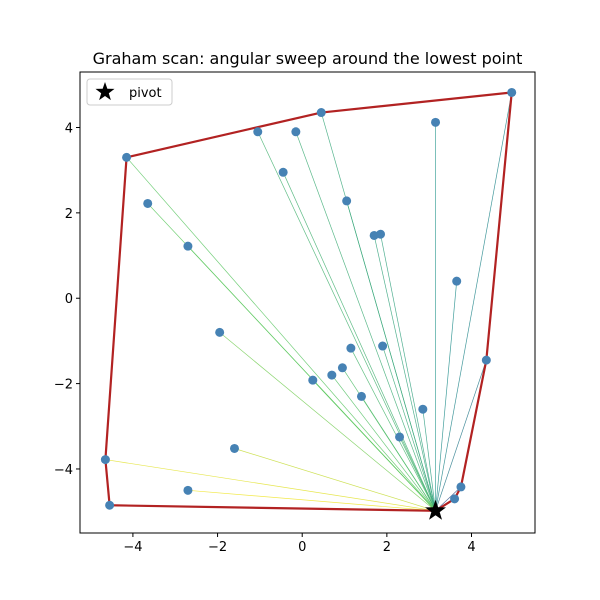  I want to click on pivot-star-icon, so click(435, 509).